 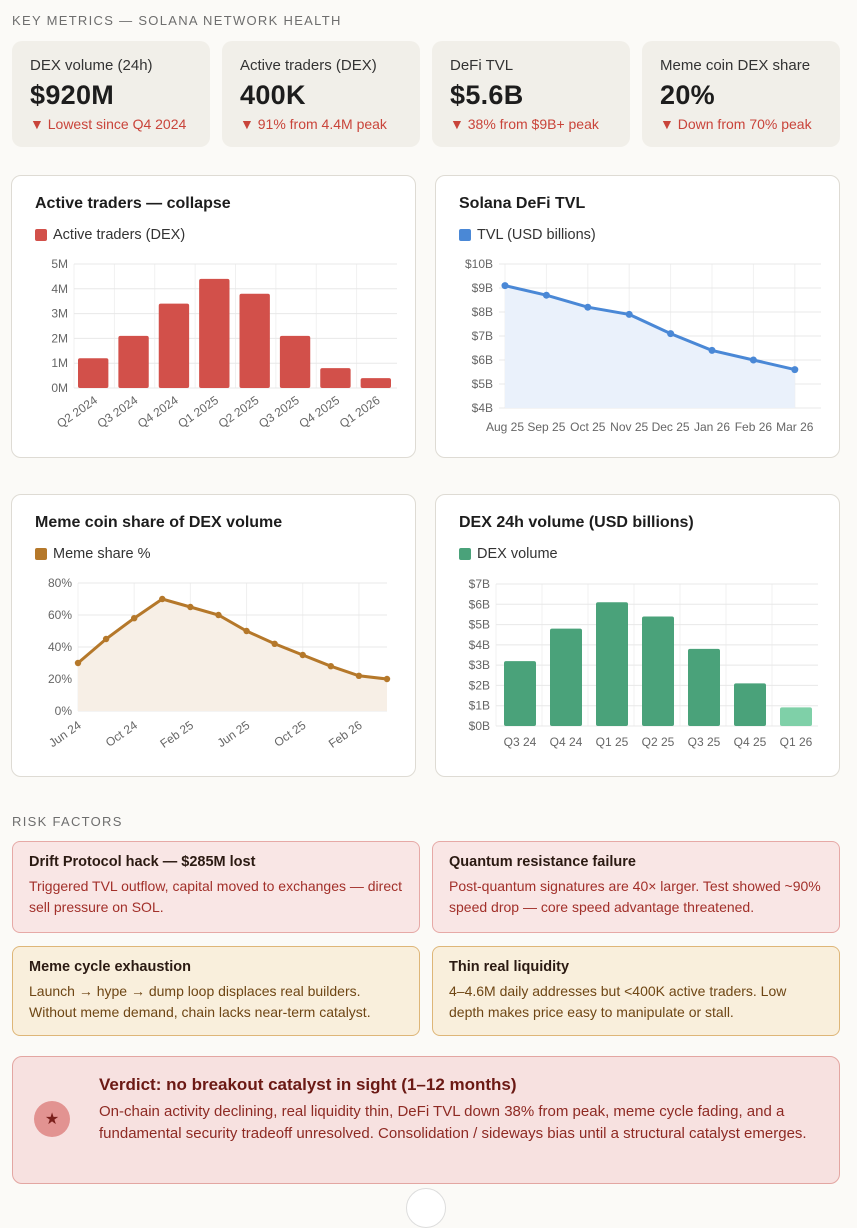 I want to click on x-tick-label: Q2 2024, so click(x=77, y=412).